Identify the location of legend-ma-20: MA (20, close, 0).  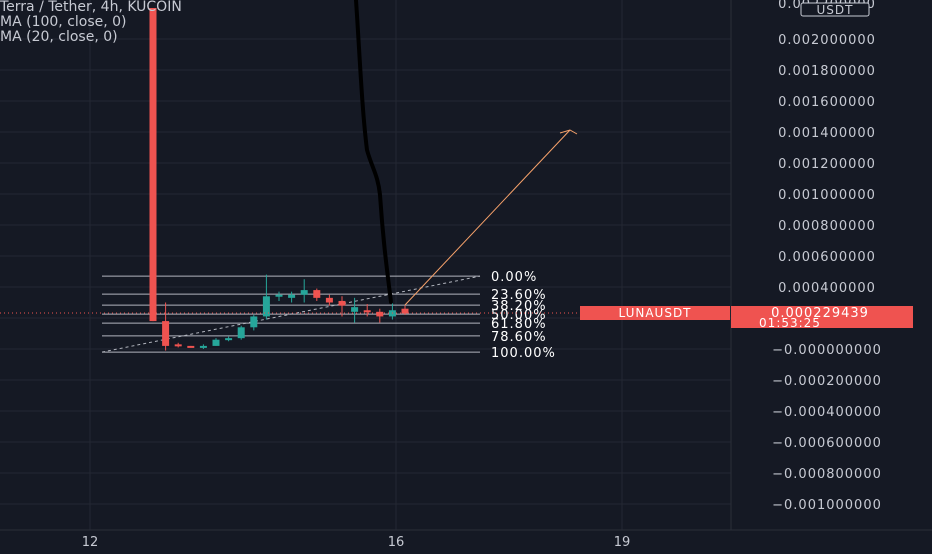
(59, 37).